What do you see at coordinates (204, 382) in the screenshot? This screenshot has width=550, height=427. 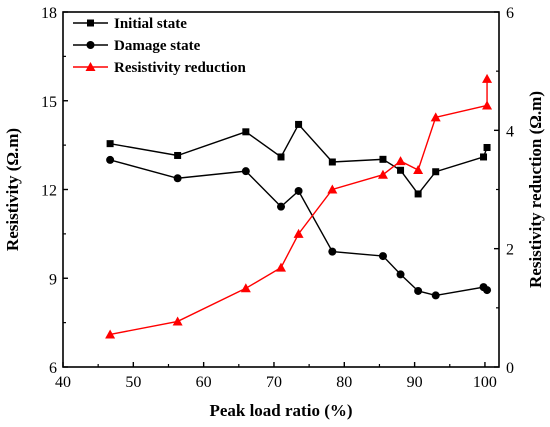 I see `x-tick-label: 60` at bounding box center [204, 382].